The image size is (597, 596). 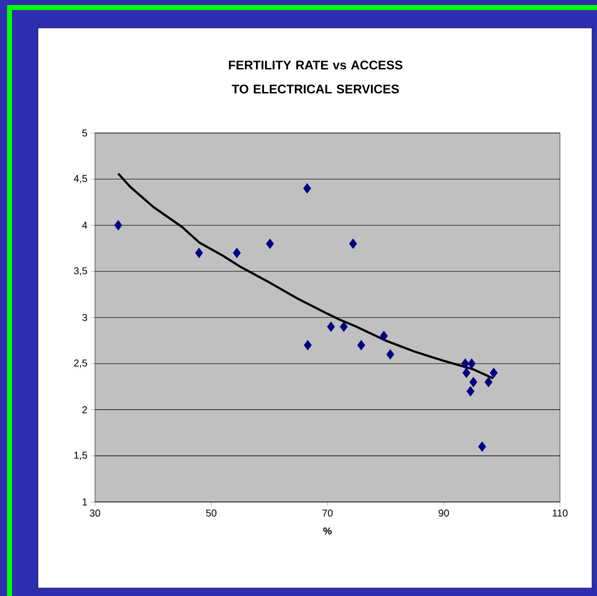 I want to click on y-tick-label: 2, so click(x=84, y=410).